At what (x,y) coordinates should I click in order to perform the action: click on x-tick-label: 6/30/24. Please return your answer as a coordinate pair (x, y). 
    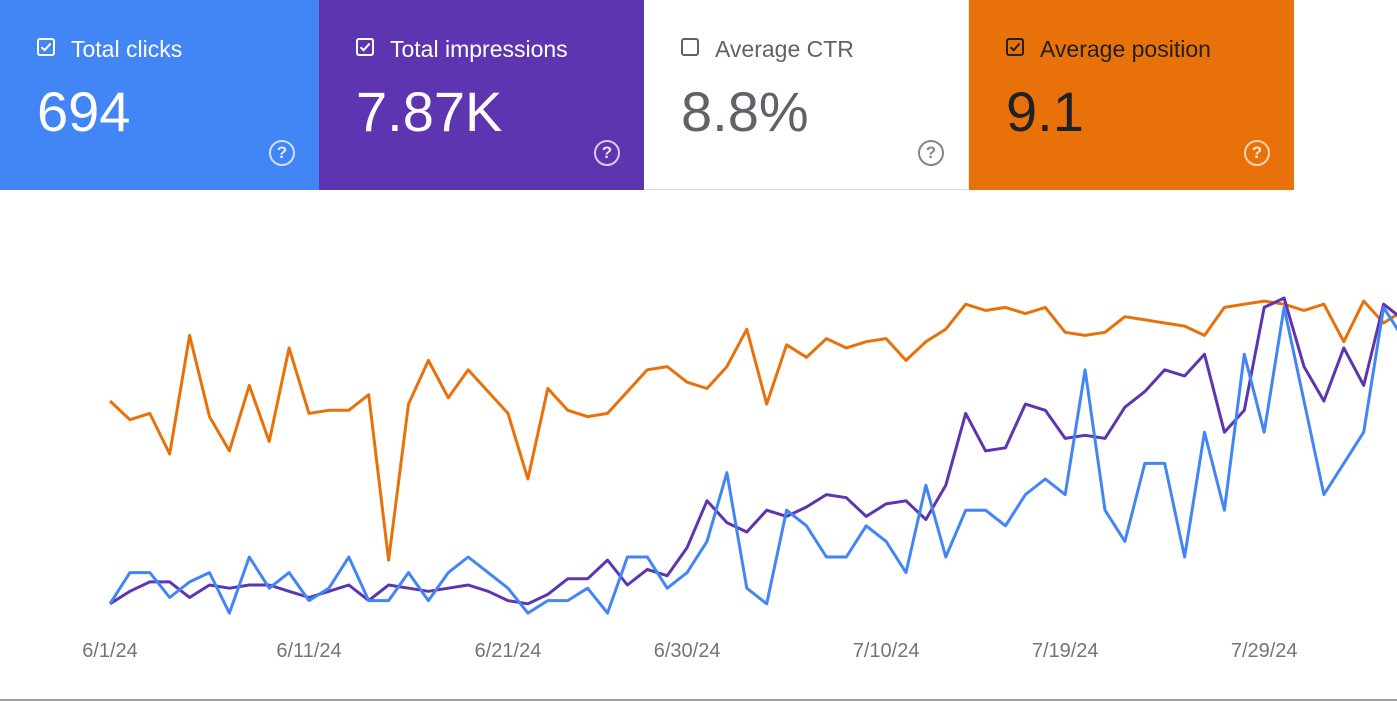
    Looking at the image, I should click on (687, 651).